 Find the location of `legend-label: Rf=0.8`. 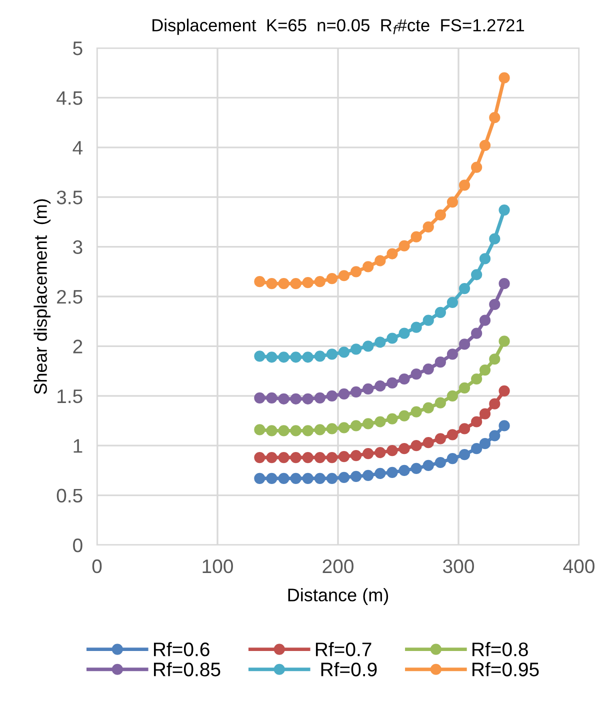

legend-label: Rf=0.8 is located at coordinates (500, 649).